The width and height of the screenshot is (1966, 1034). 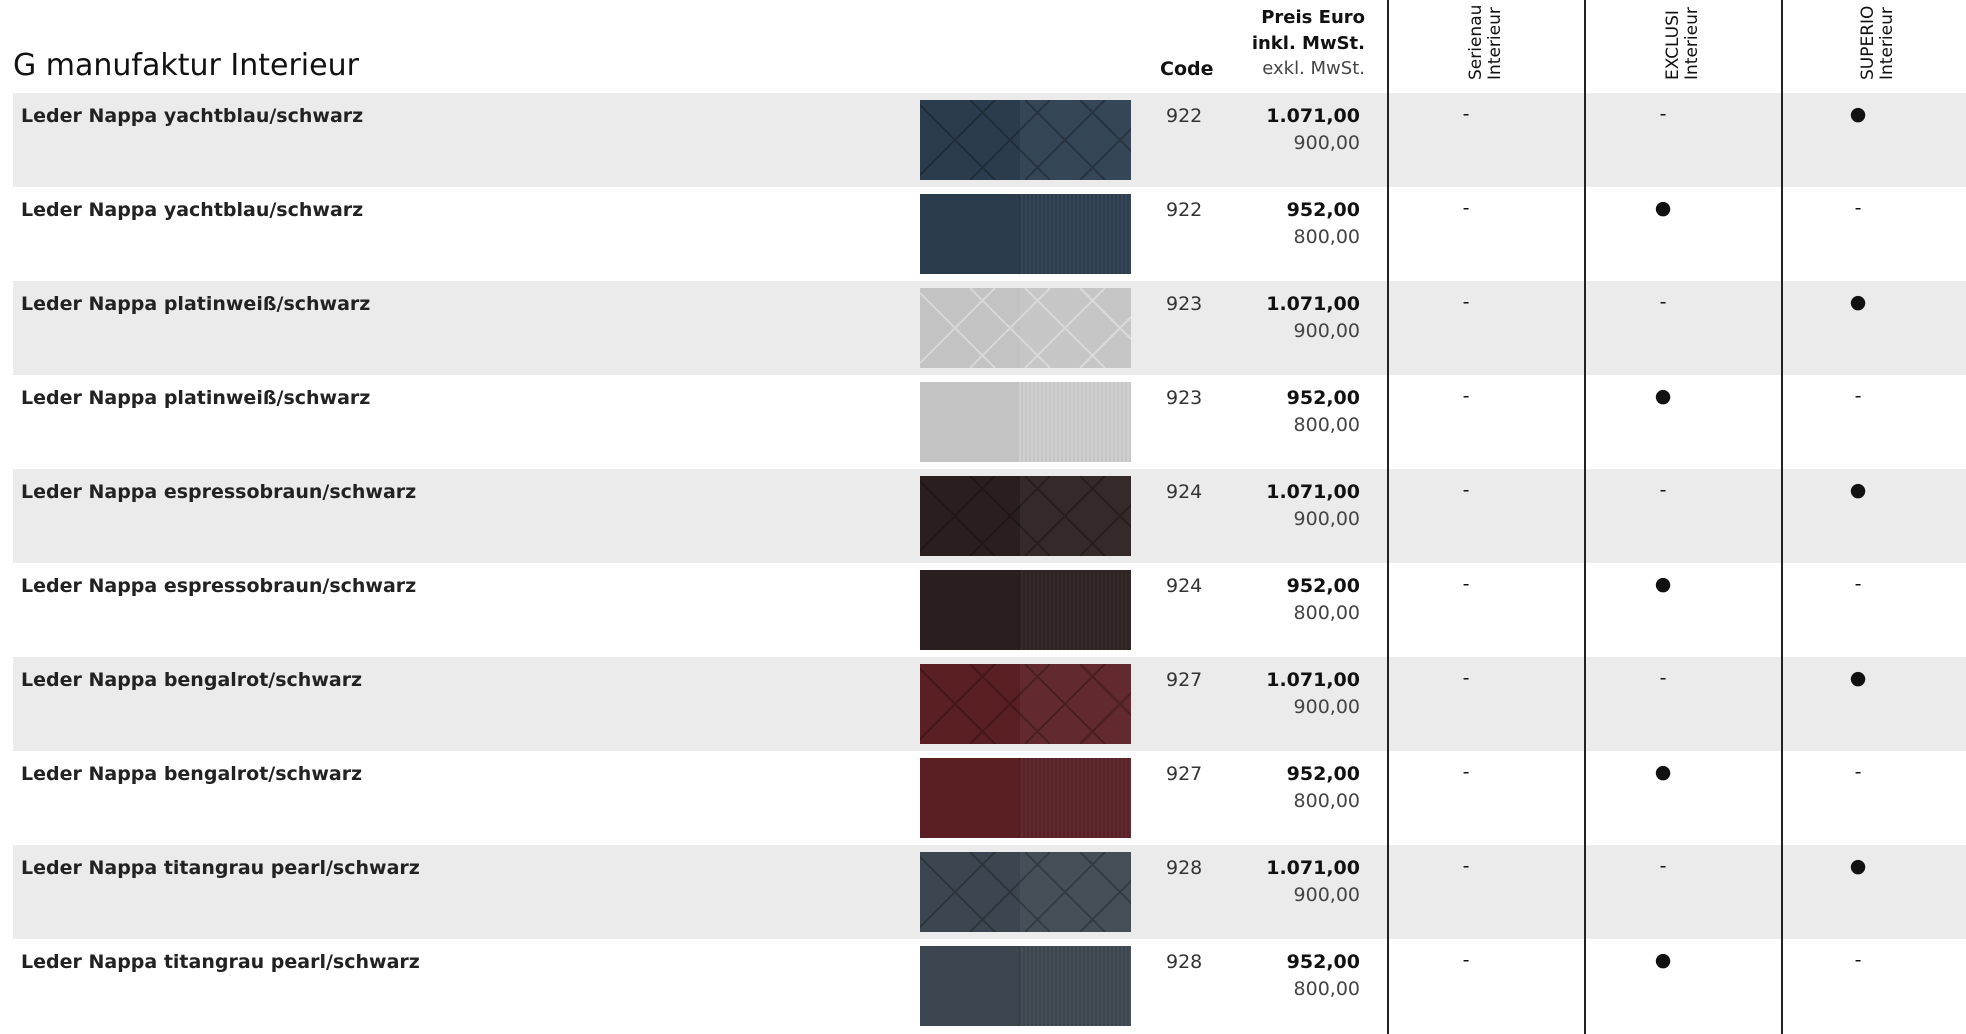 What do you see at coordinates (1476, 42) in the screenshot?
I see `column-header-line: Serienau` at bounding box center [1476, 42].